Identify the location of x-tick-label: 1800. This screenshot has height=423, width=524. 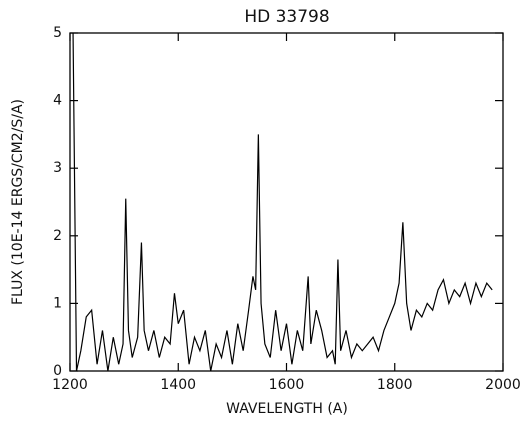
(395, 385).